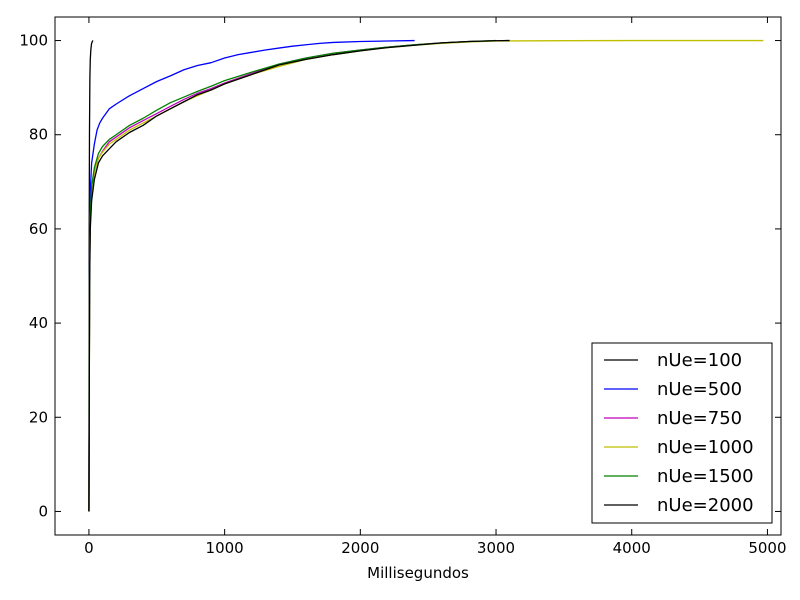 The height and width of the screenshot is (600, 800). I want to click on legend-label: nUe=1000, so click(705, 447).